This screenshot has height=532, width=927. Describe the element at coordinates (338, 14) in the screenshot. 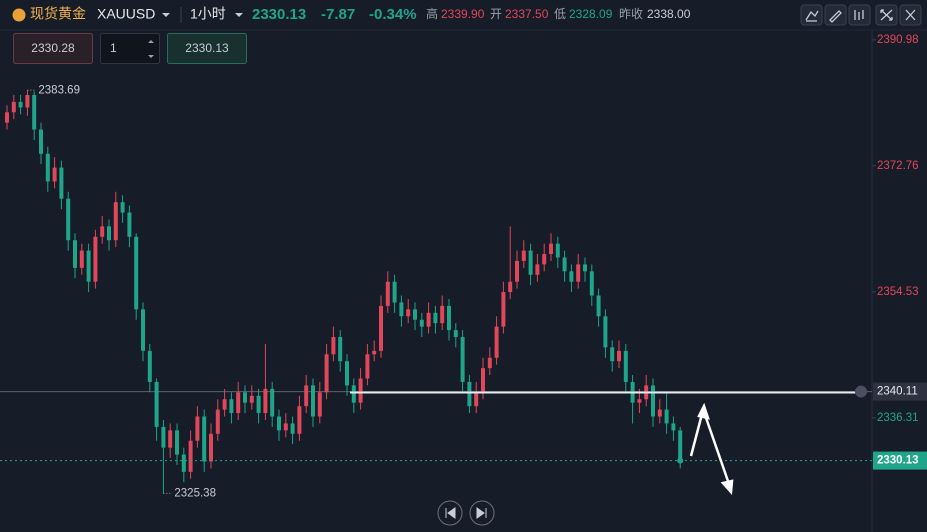

I see `change: -7.87` at that location.